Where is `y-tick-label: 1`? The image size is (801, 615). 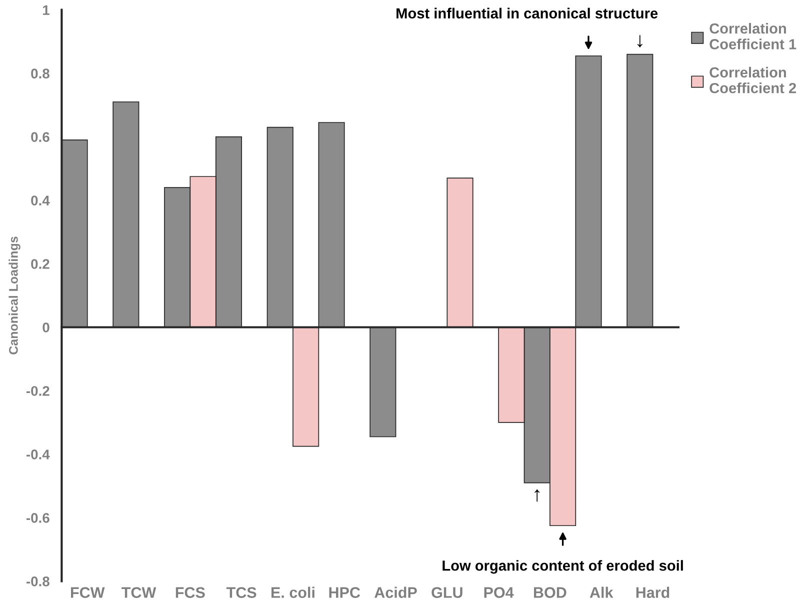
y-tick-label: 1 is located at coordinates (46, 10).